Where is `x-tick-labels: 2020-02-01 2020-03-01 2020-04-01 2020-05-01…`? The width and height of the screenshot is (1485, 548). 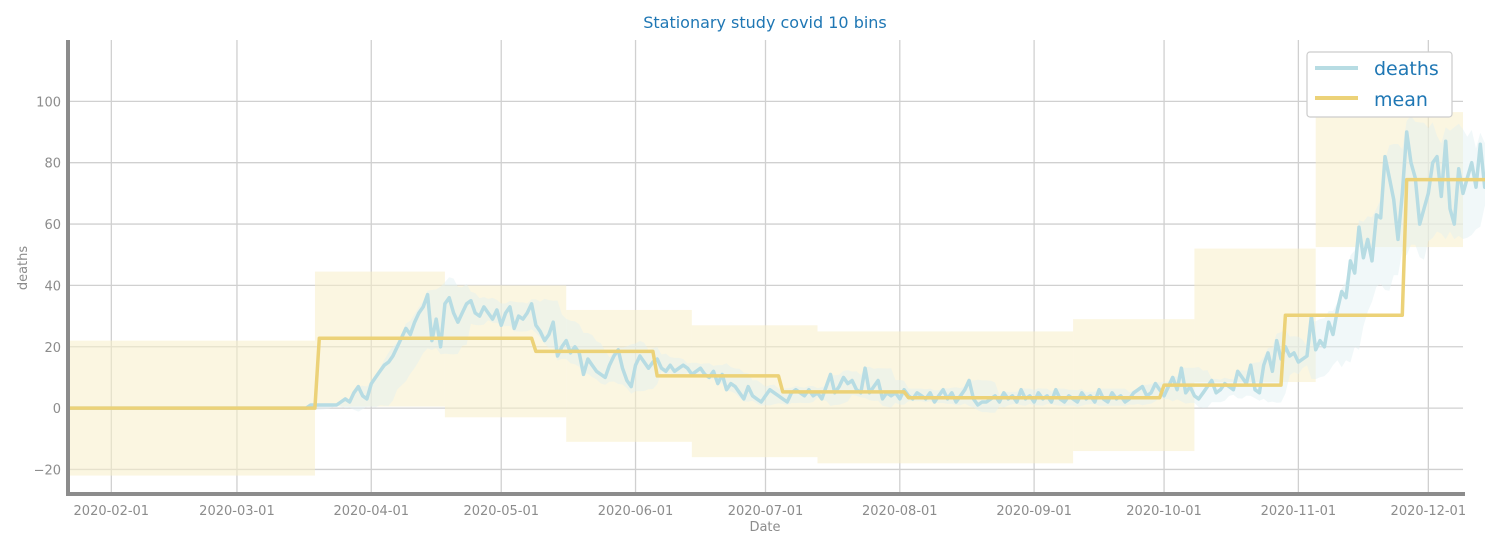 x-tick-labels: 2020-02-01 2020-03-01 2020-04-01 2020-05-01… is located at coordinates (770, 511).